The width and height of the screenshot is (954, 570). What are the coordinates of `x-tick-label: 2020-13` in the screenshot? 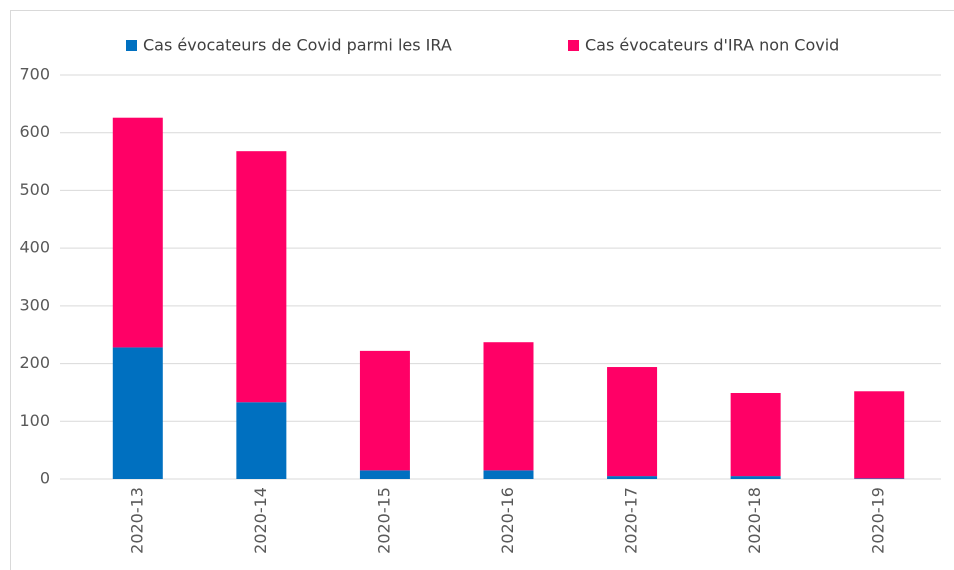 It's located at (136, 520).